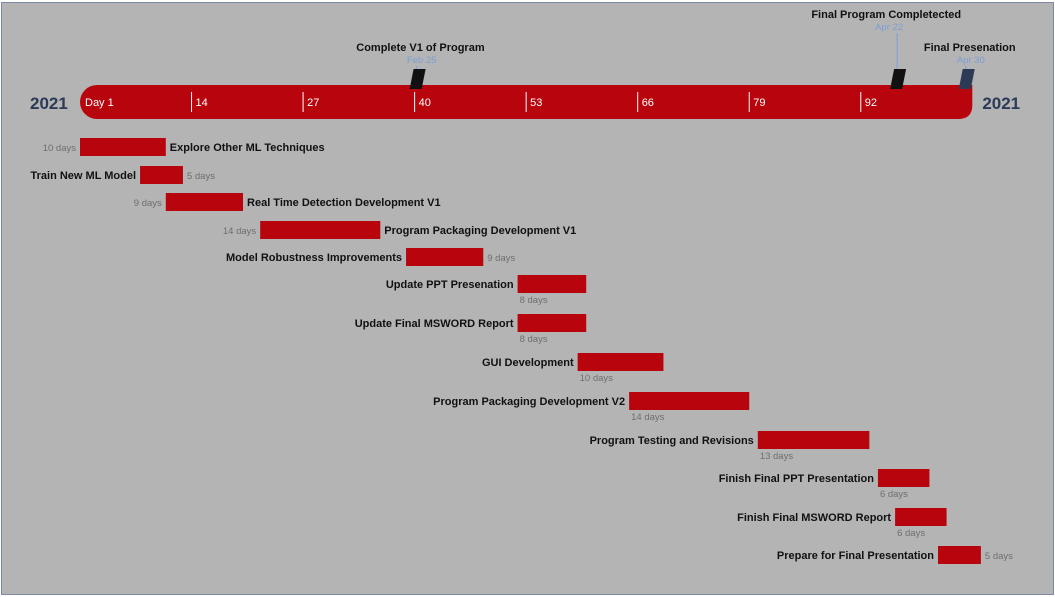  What do you see at coordinates (313, 103) in the screenshot?
I see `tick-label: 27` at bounding box center [313, 103].